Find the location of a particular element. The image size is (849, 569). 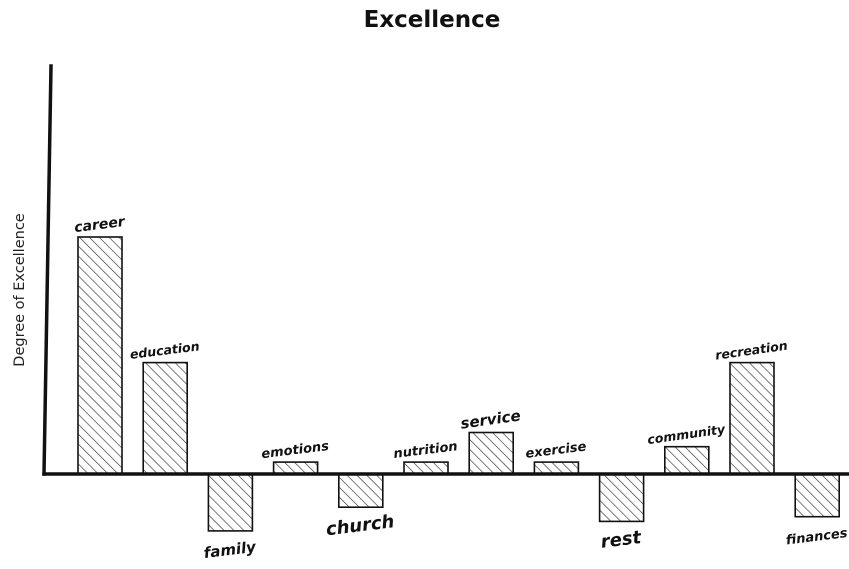

bar-label-emotions: emotions is located at coordinates (295, 450).